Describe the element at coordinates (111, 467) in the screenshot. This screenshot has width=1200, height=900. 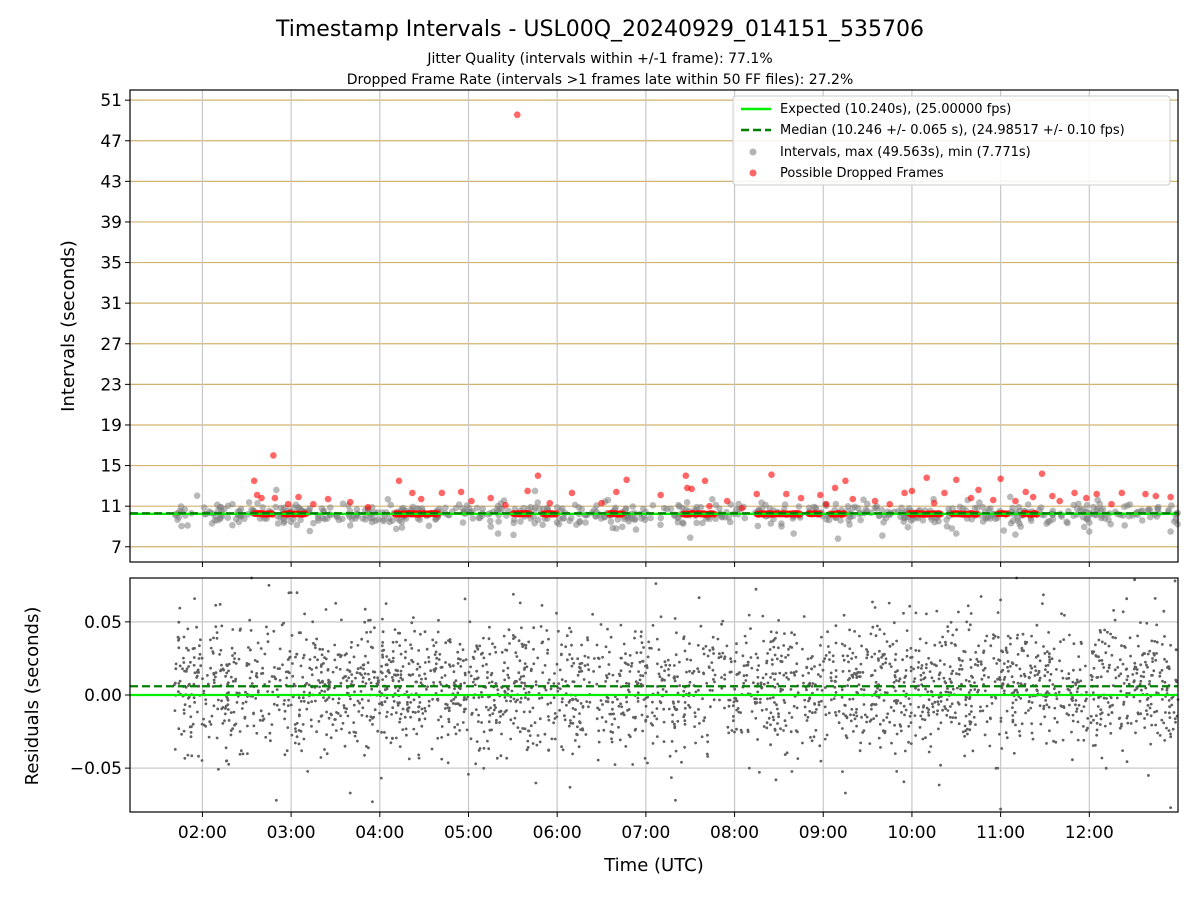
I see `y-tick-label: 15` at that location.